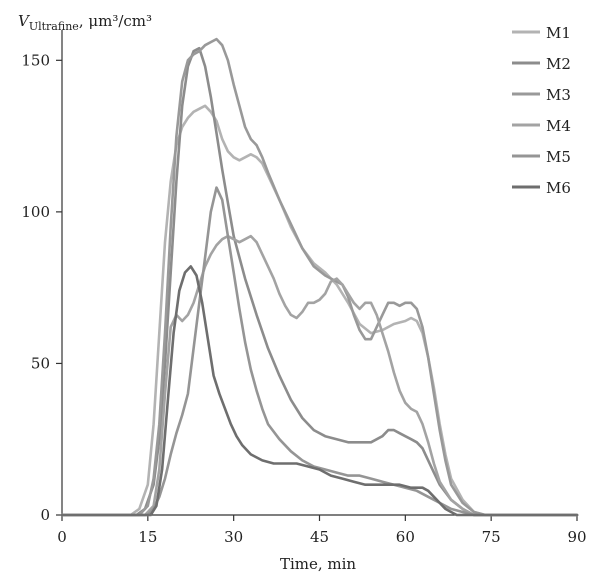 The height and width of the screenshot is (577, 590). Describe the element at coordinates (62, 537) in the screenshot. I see `x-tick-label: 0` at that location.